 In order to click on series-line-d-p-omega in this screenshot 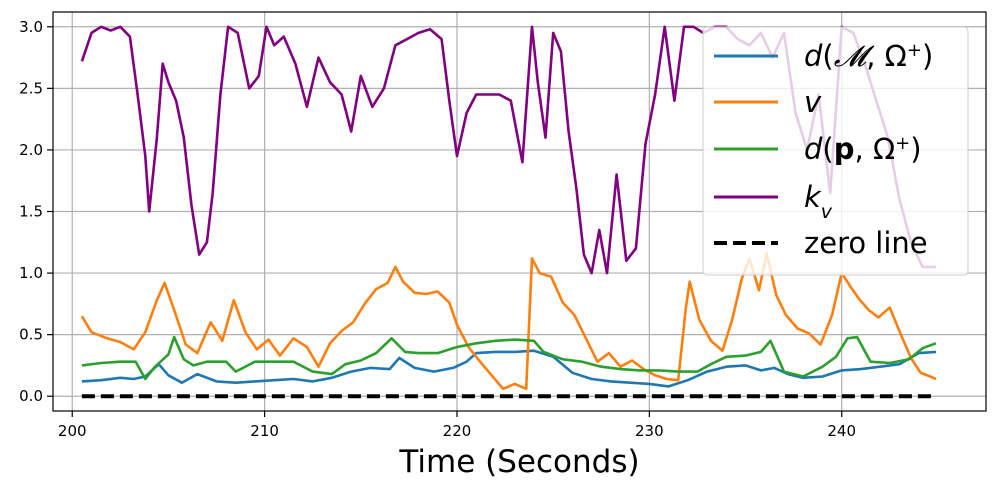, I will do `click(509, 358)`.